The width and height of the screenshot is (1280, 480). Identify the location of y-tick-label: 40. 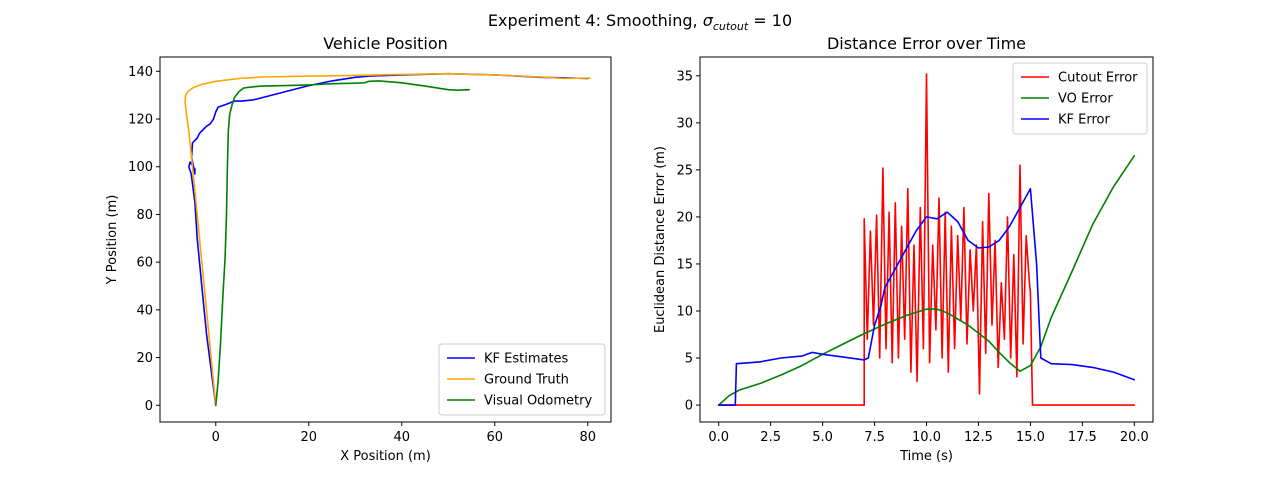
(144, 310).